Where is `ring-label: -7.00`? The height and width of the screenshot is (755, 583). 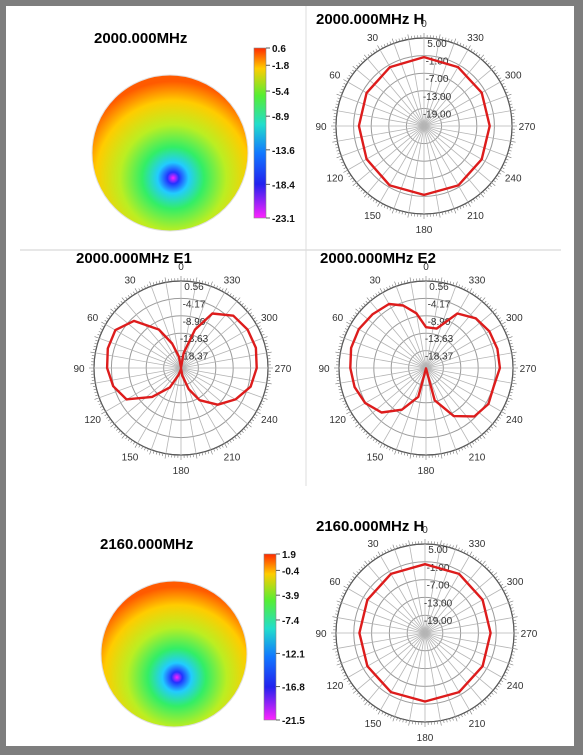
ring-label: -7.00 is located at coordinates (437, 79).